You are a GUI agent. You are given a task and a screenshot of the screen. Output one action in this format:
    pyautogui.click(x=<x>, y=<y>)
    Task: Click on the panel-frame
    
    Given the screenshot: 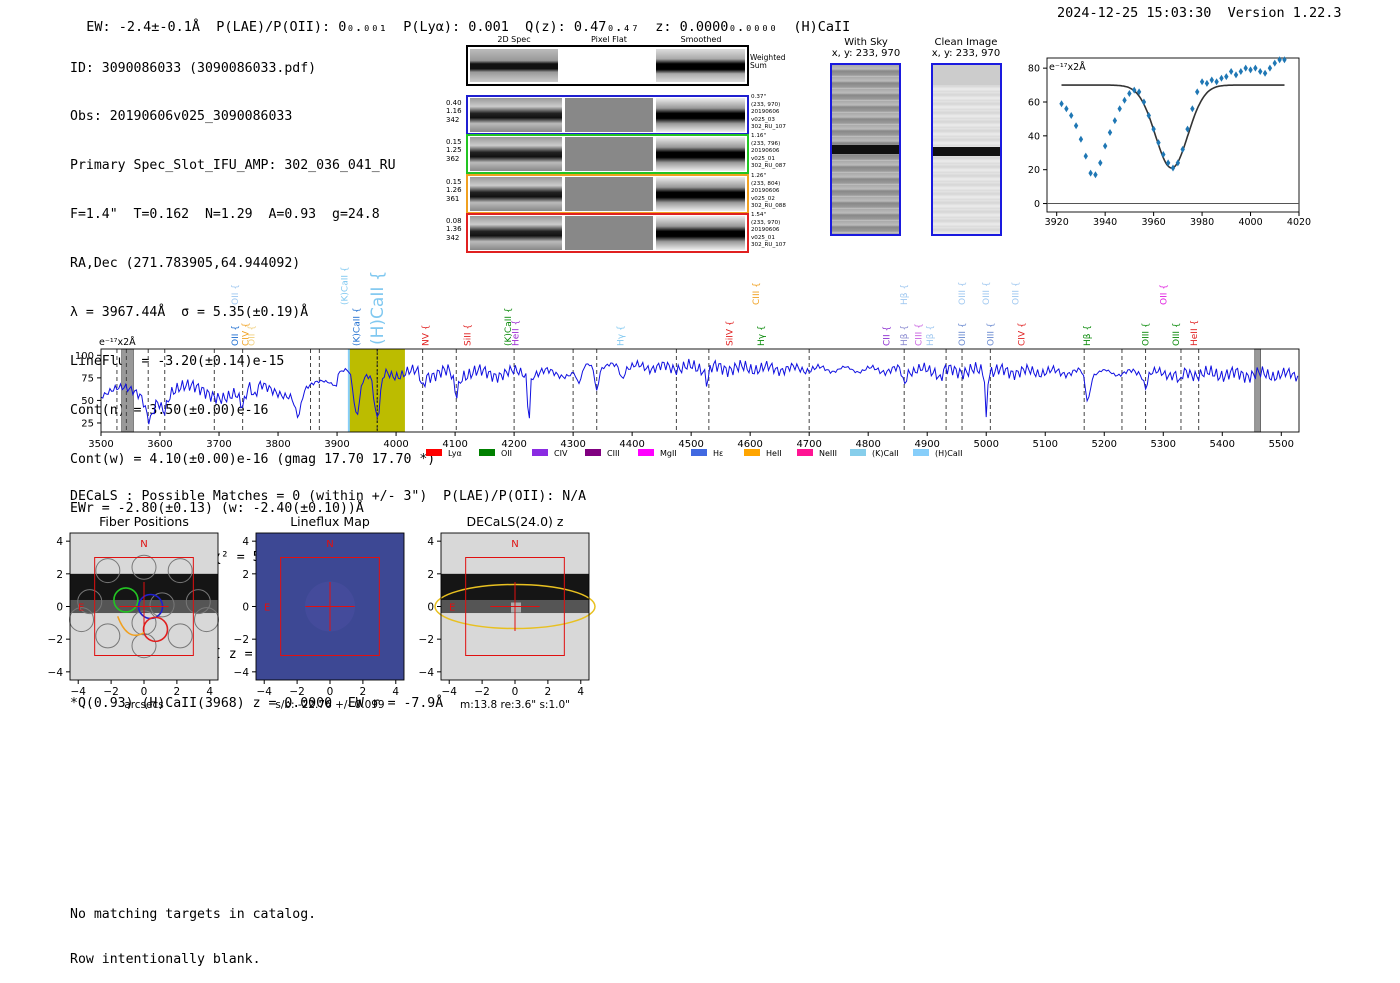 What is the action you would take?
    pyautogui.click(x=515, y=606)
    